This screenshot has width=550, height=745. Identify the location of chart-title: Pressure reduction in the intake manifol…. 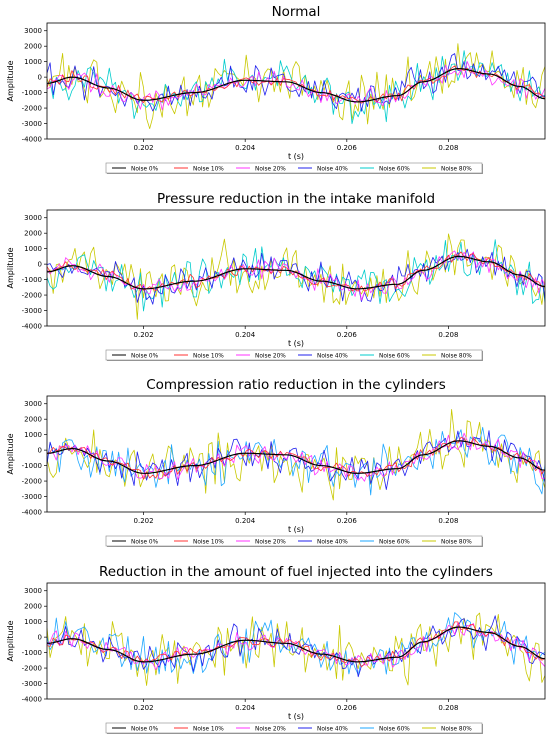
(296, 199).